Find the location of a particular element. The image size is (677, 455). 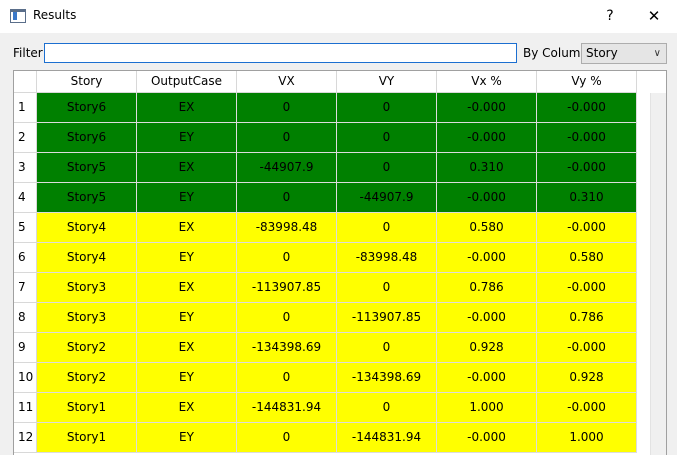

by-column-select: Story ∨ is located at coordinates (624, 53).